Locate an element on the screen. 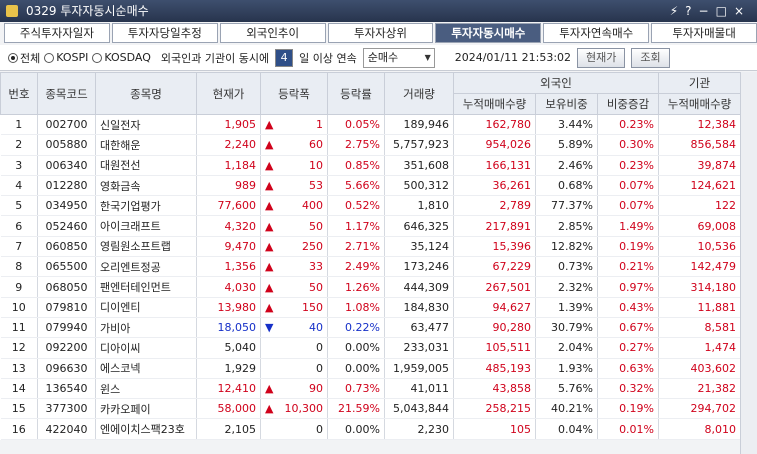  institution-net: 8,581 is located at coordinates (700, 328).